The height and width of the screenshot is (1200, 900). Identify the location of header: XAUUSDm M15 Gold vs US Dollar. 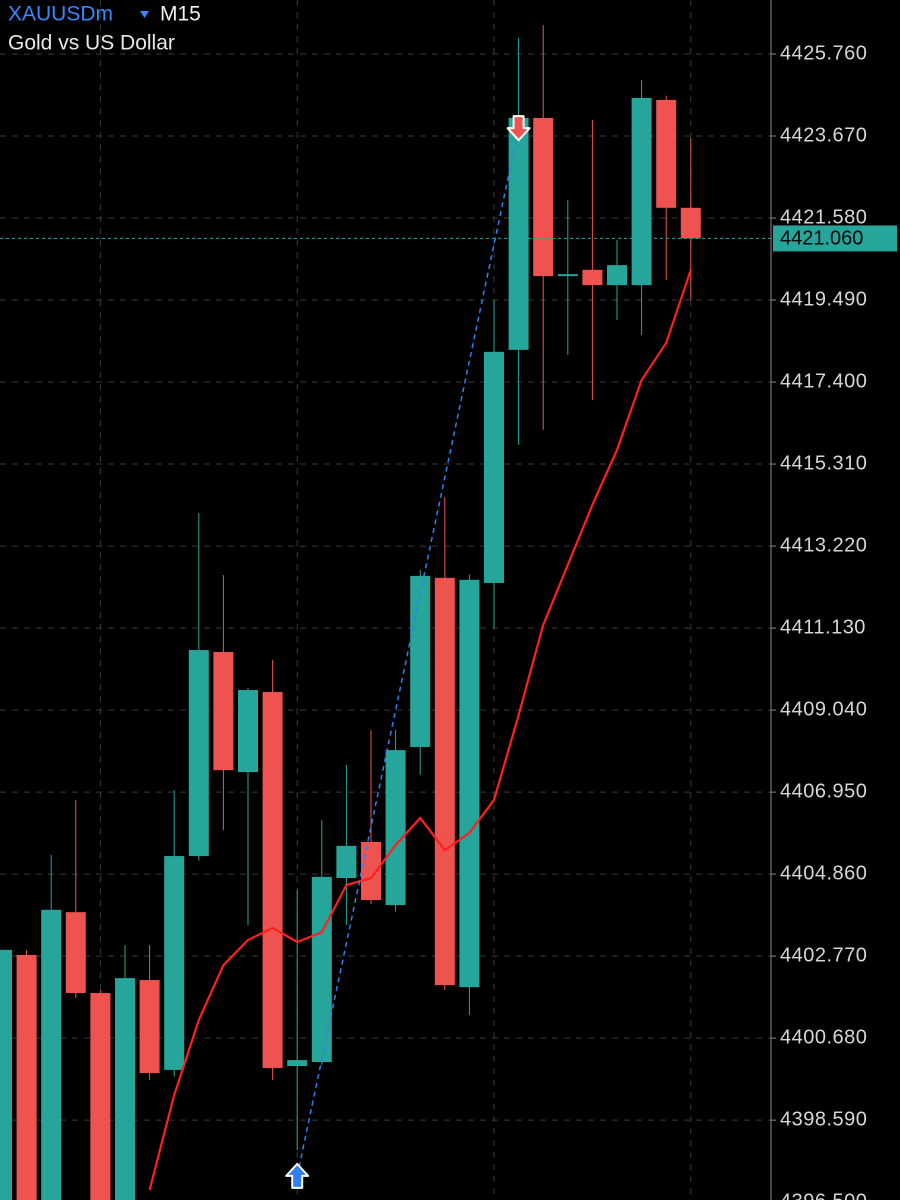
(104, 29).